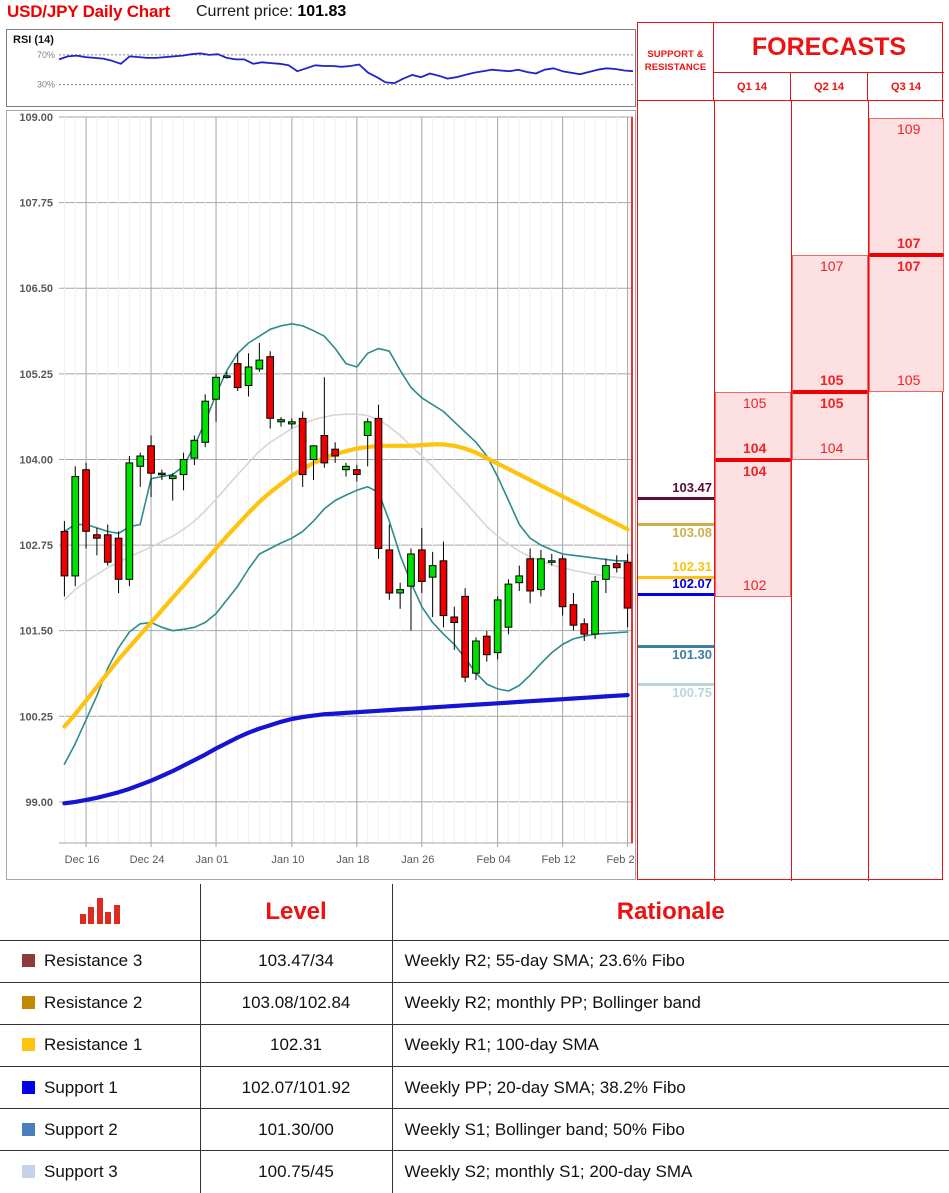 The width and height of the screenshot is (949, 1193). Describe the element at coordinates (755, 585) in the screenshot. I see `forecast-label-bottom: 102` at that location.